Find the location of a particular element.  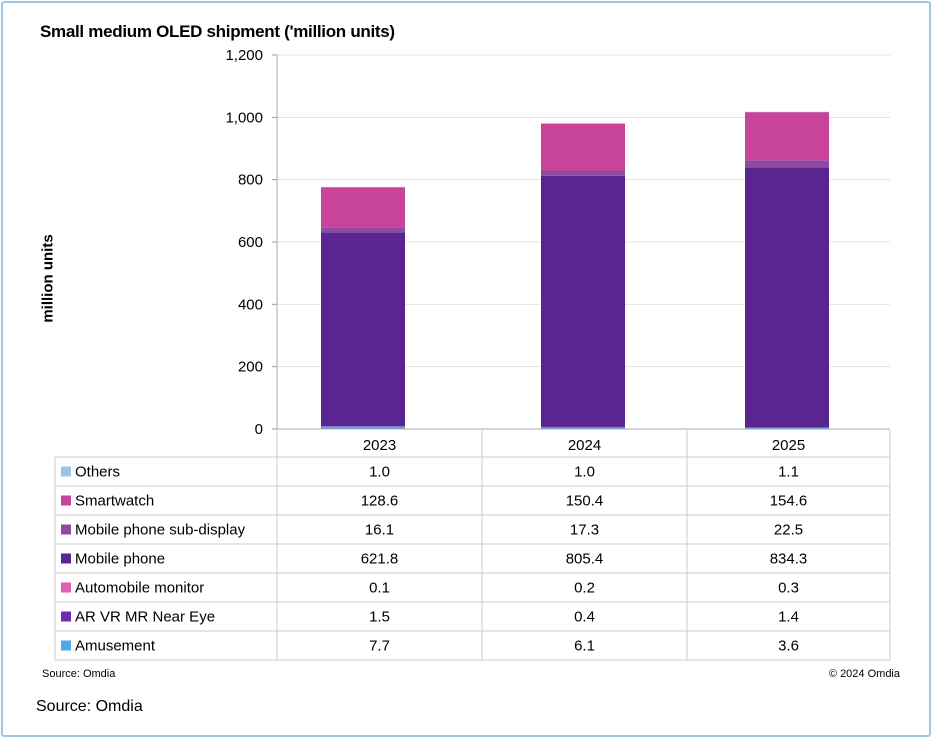

y-tick-label: 0 is located at coordinates (259, 429).